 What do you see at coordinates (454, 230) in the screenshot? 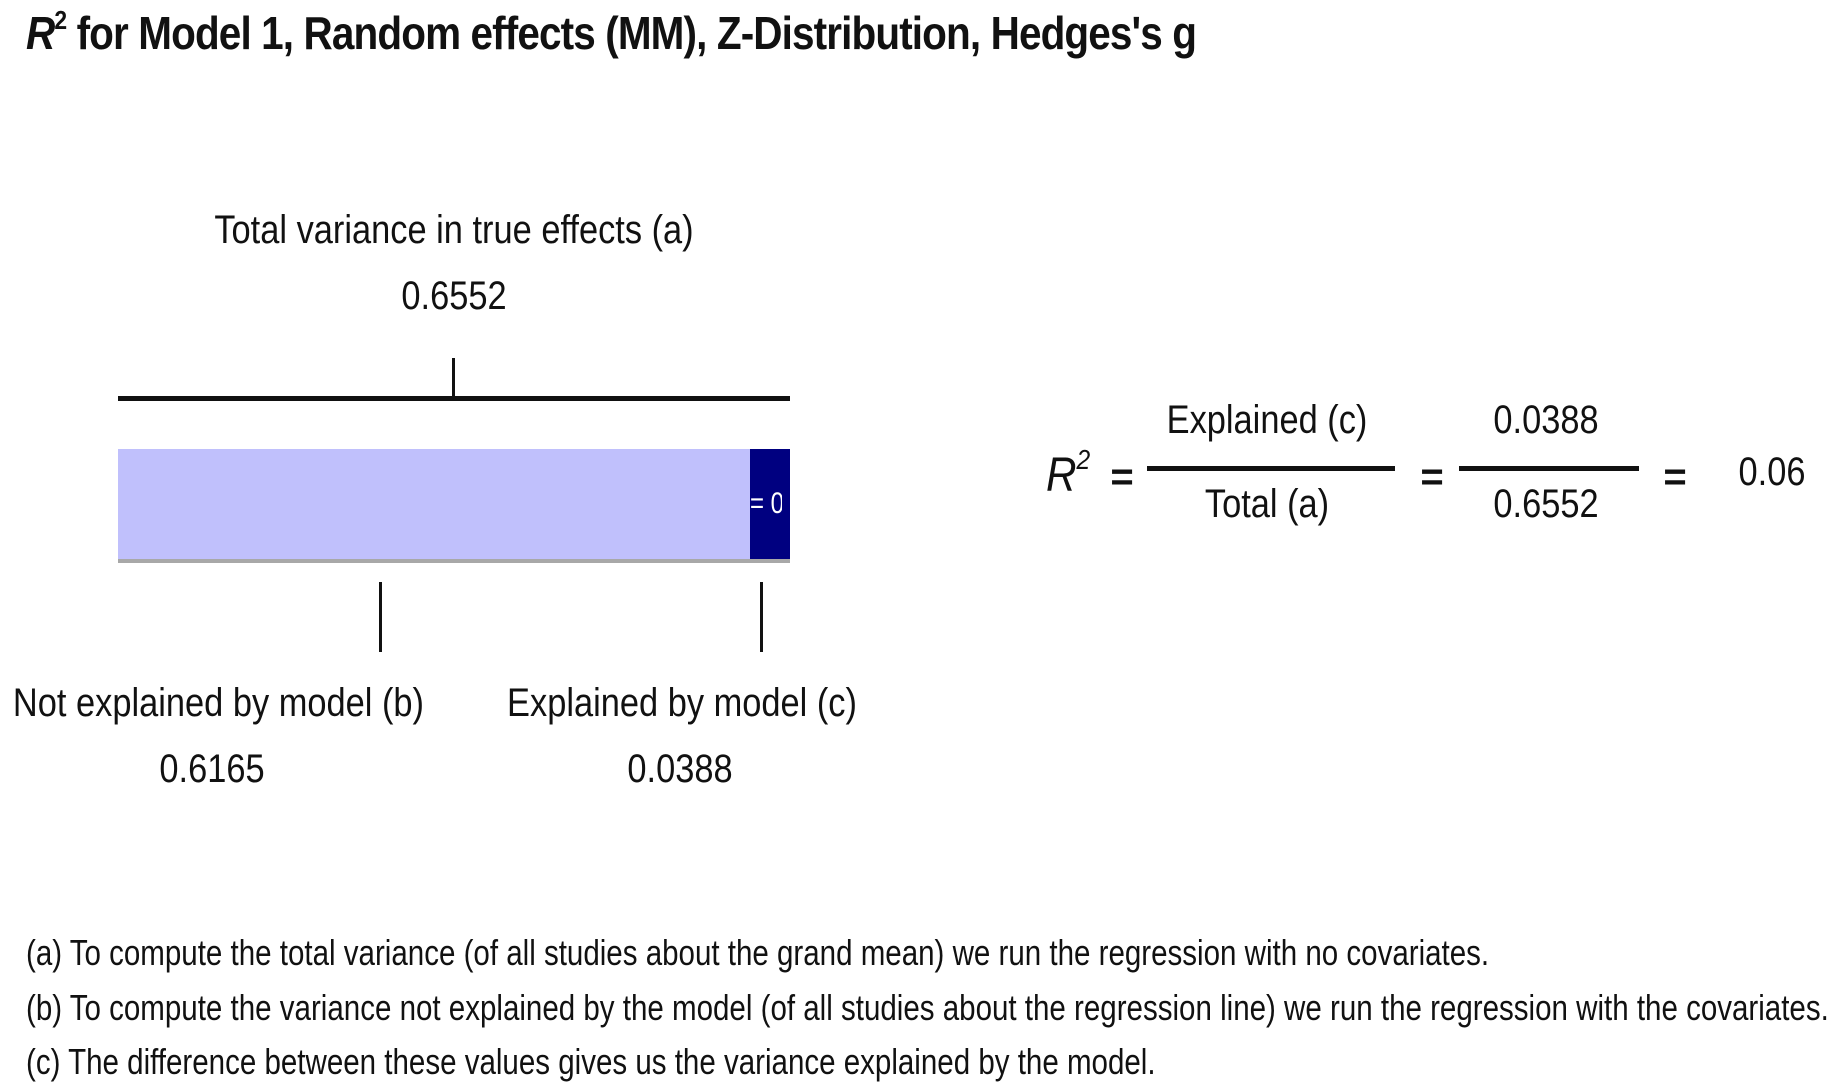
I see `total-variance-label: Total variance in true effects (a)` at bounding box center [454, 230].